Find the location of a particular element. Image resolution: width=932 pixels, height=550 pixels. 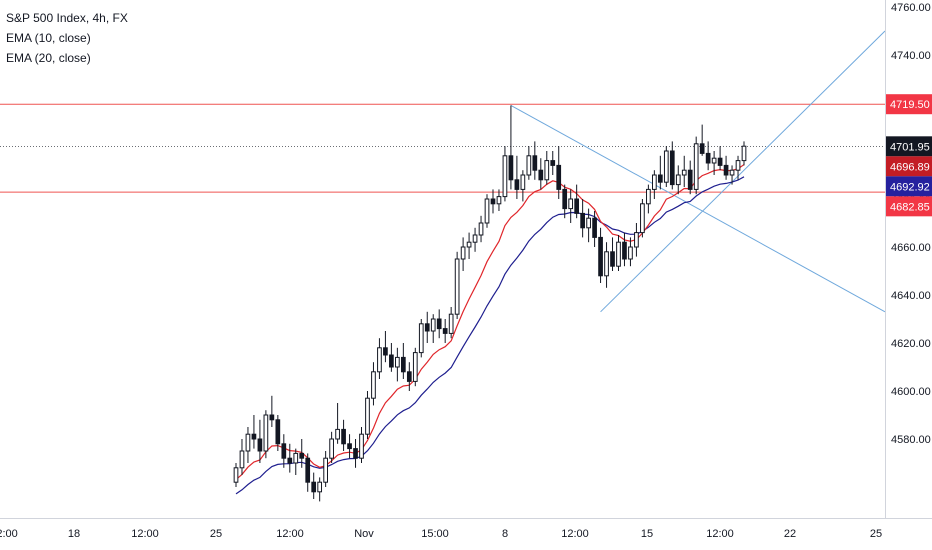

badge-last-price-bg is located at coordinates (909, 146).